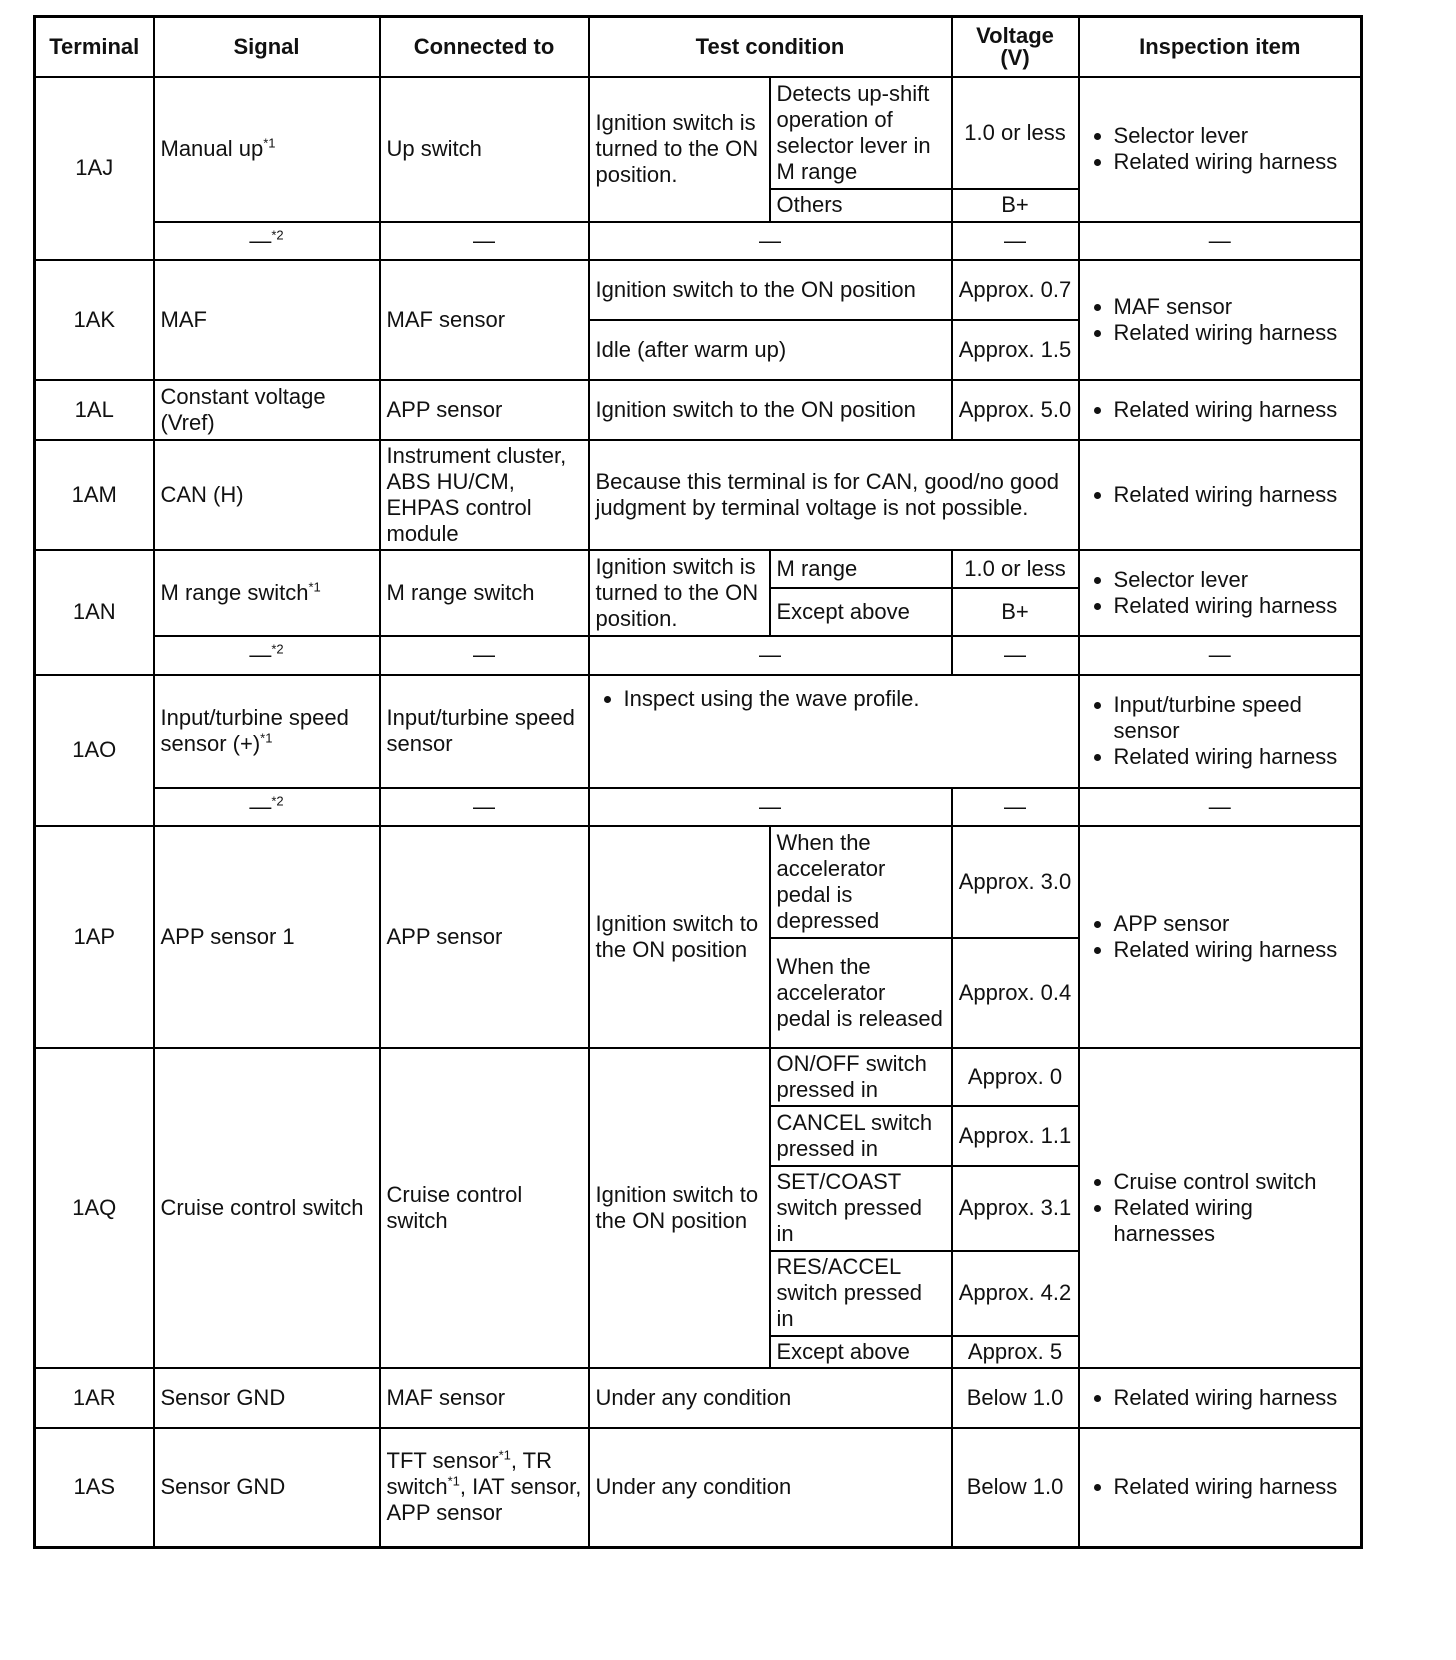 Image resolution: width=1456 pixels, height=1660 pixels. What do you see at coordinates (860, 881) in the screenshot?
I see `sub-condition: When the accelerator pedal is depressed` at bounding box center [860, 881].